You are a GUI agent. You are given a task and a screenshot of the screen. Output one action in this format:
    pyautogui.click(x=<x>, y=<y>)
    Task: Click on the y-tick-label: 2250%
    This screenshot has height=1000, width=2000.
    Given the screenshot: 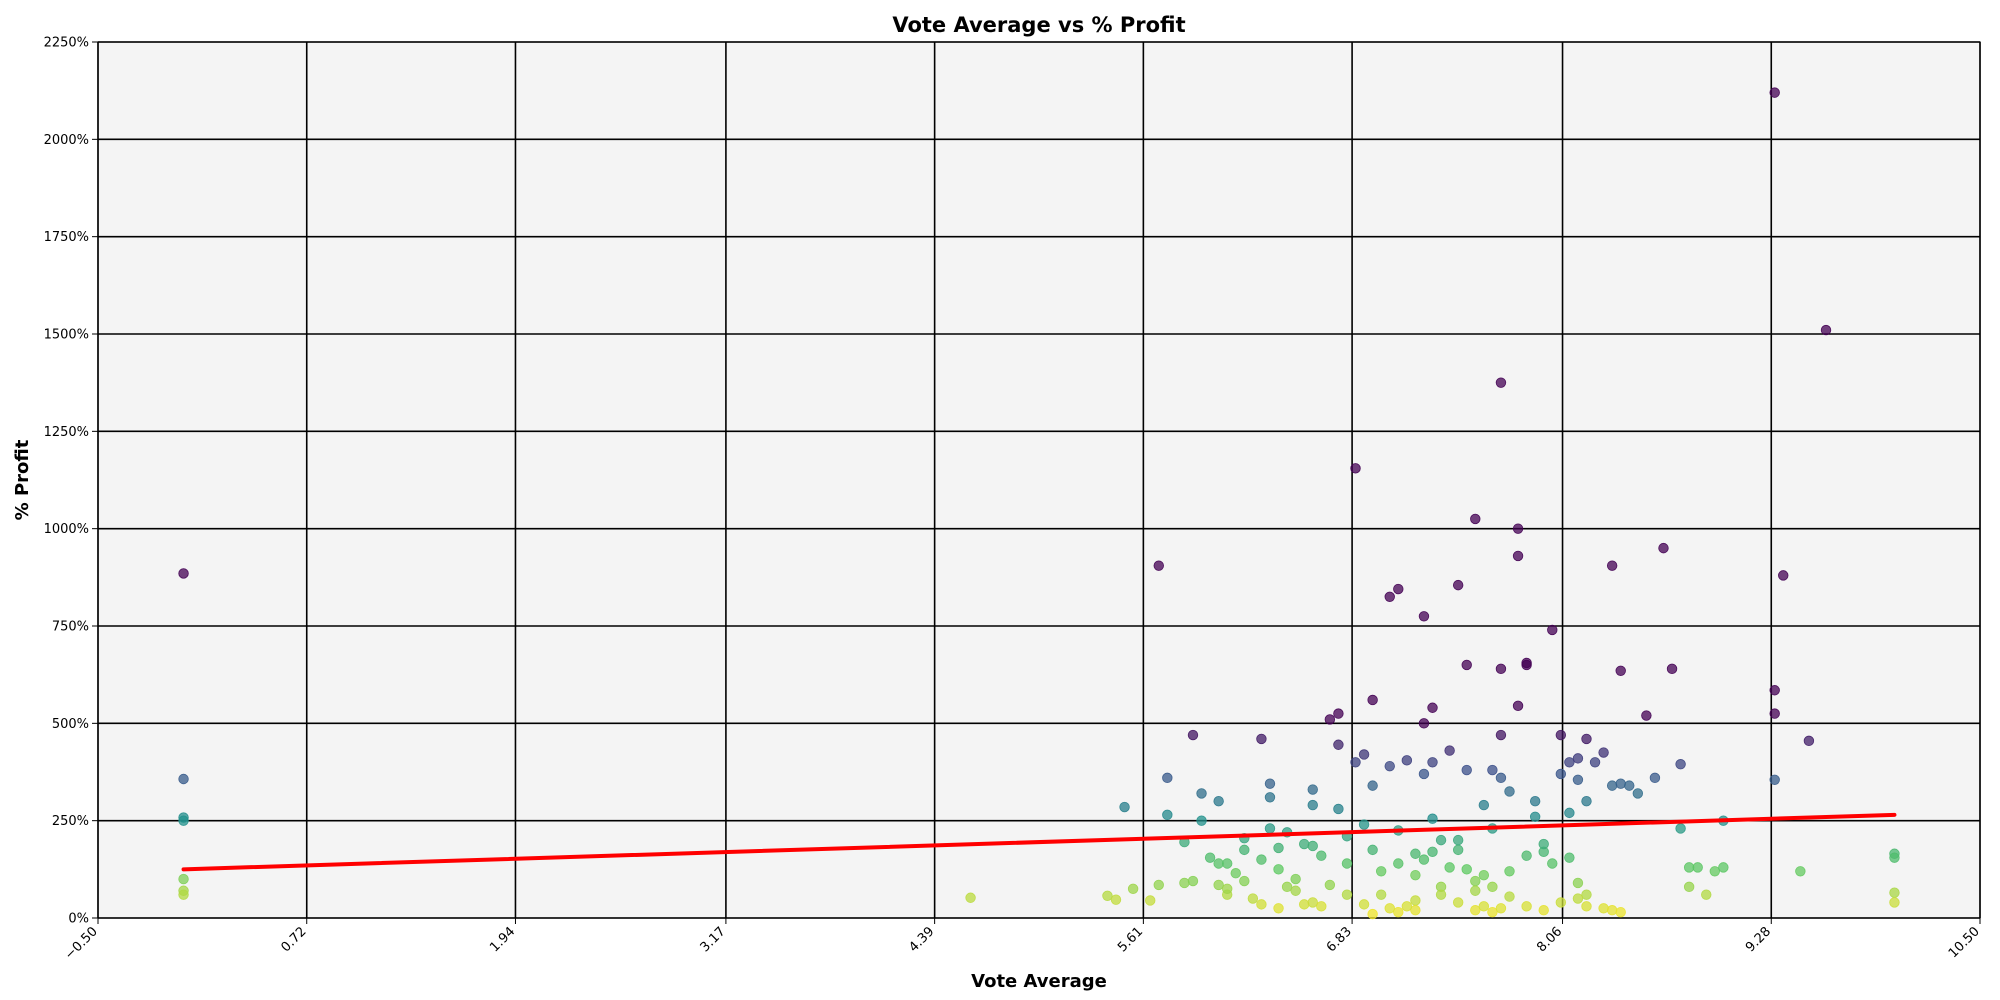 What is the action you would take?
    pyautogui.click(x=66, y=43)
    